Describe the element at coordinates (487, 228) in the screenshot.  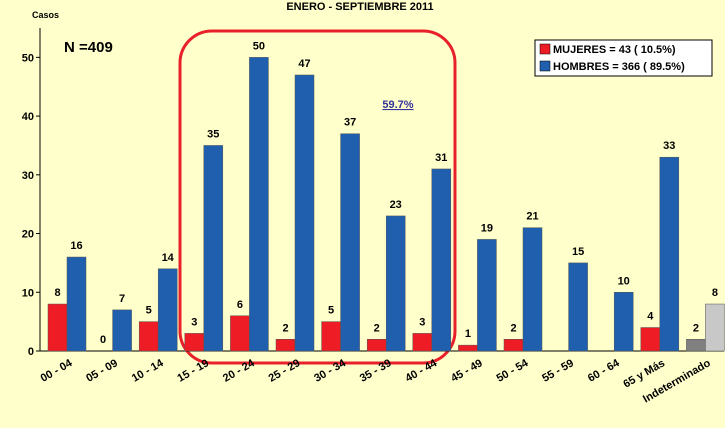
I see `value-label: 19` at that location.